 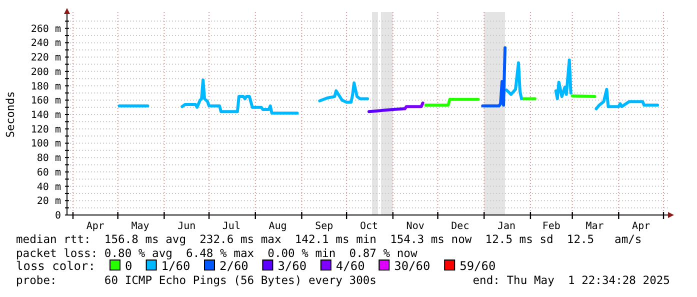 I want to click on y-tick-label: 160 m, so click(x=45, y=101).